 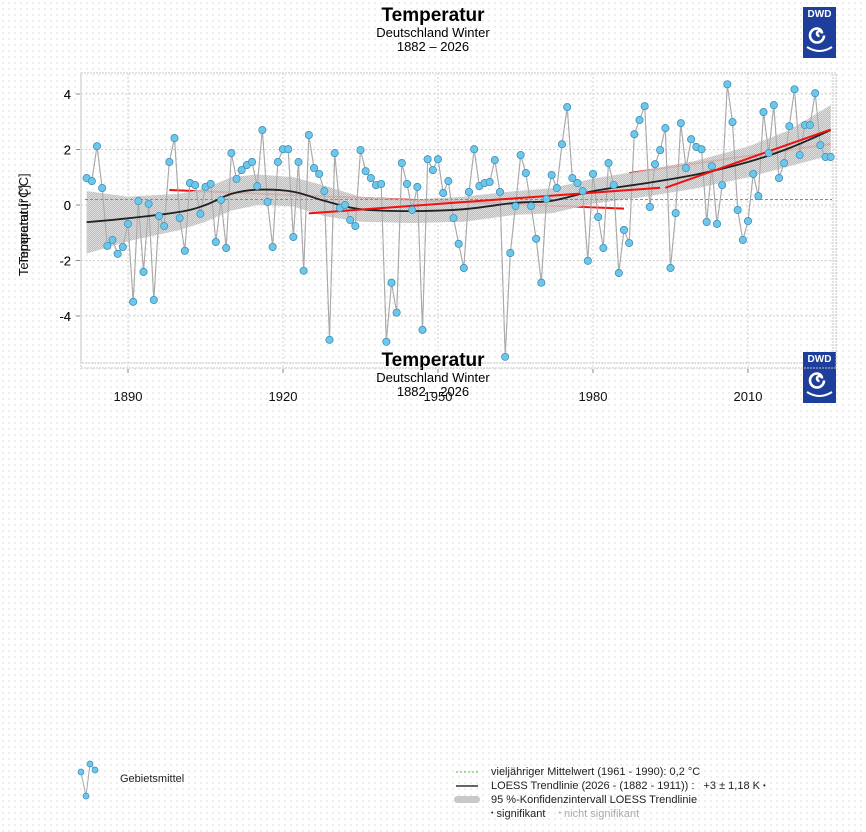 I want to click on dwd-logo: DWD, so click(x=819, y=377).